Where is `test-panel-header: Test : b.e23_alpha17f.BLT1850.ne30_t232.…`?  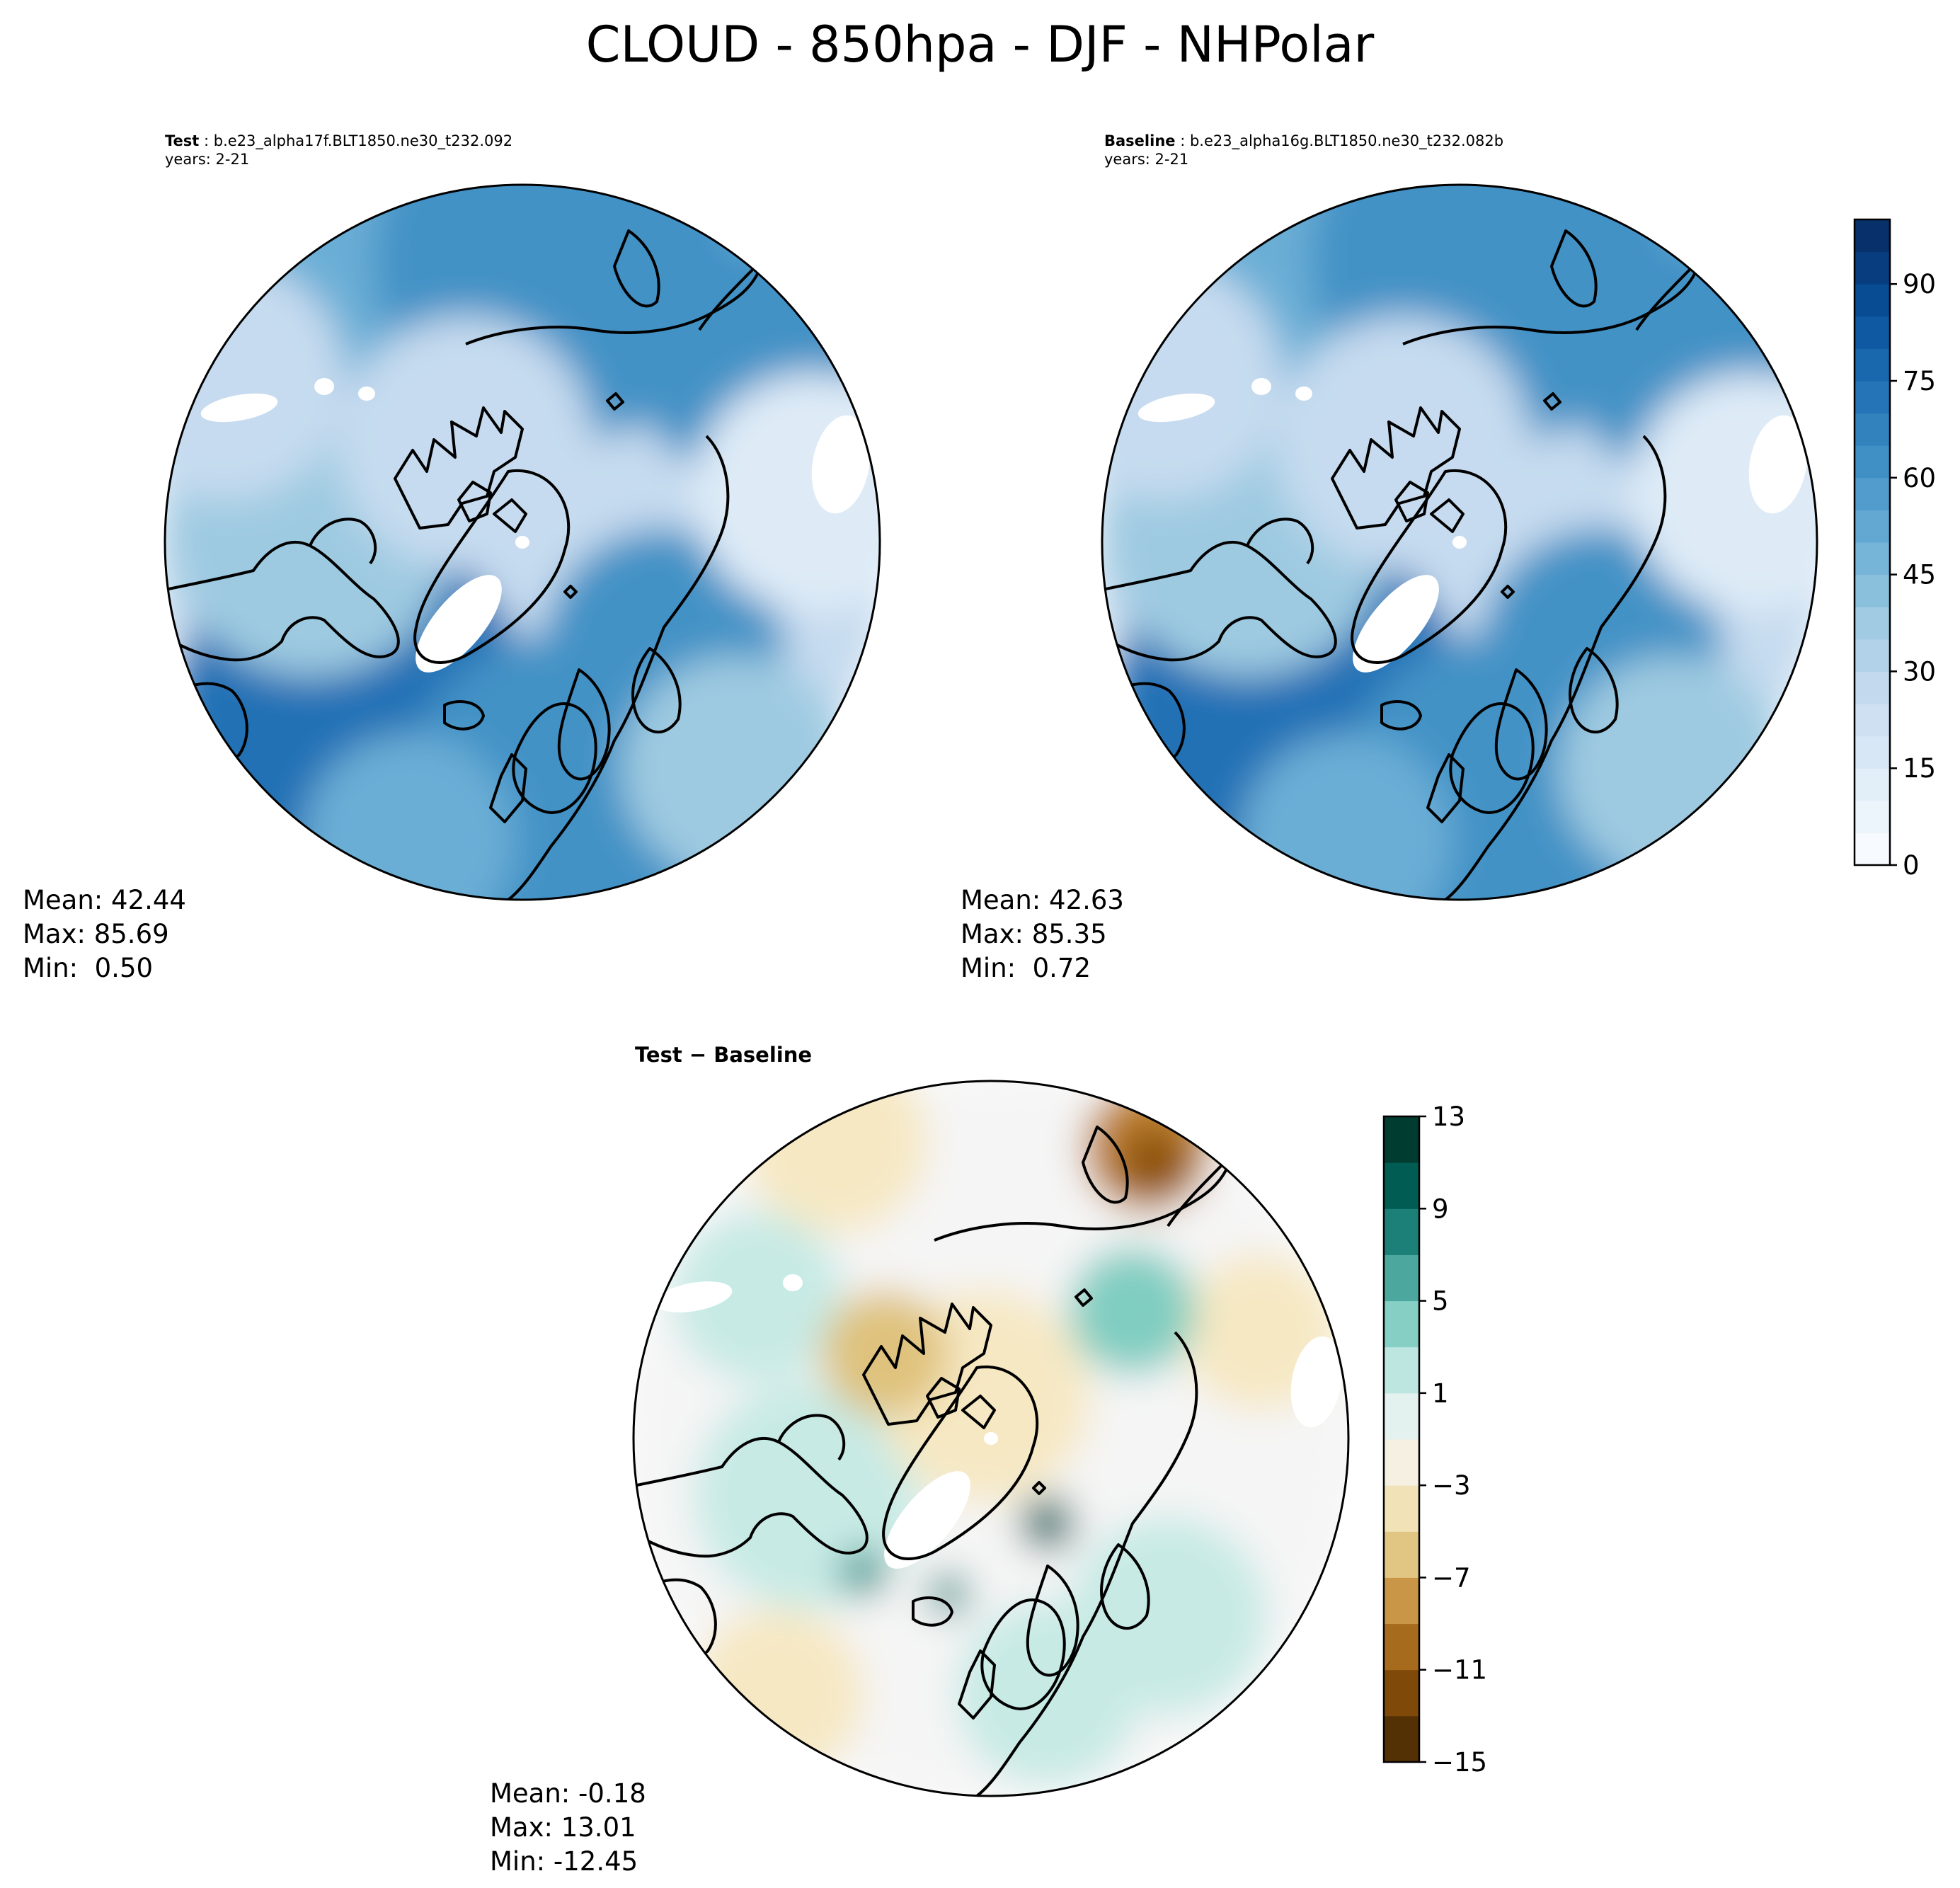
test-panel-header: Test : b.e23_alpha17f.BLT1850.ne30_t232.… is located at coordinates (339, 150).